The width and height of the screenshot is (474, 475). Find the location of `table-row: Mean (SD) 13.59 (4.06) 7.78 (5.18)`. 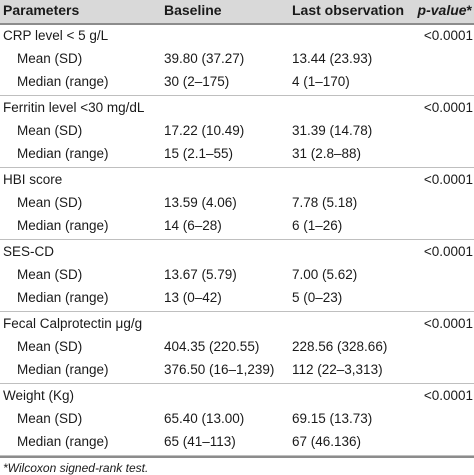

table-row: Mean (SD) 13.59 (4.06) 7.78 (5.18) is located at coordinates (237, 204).